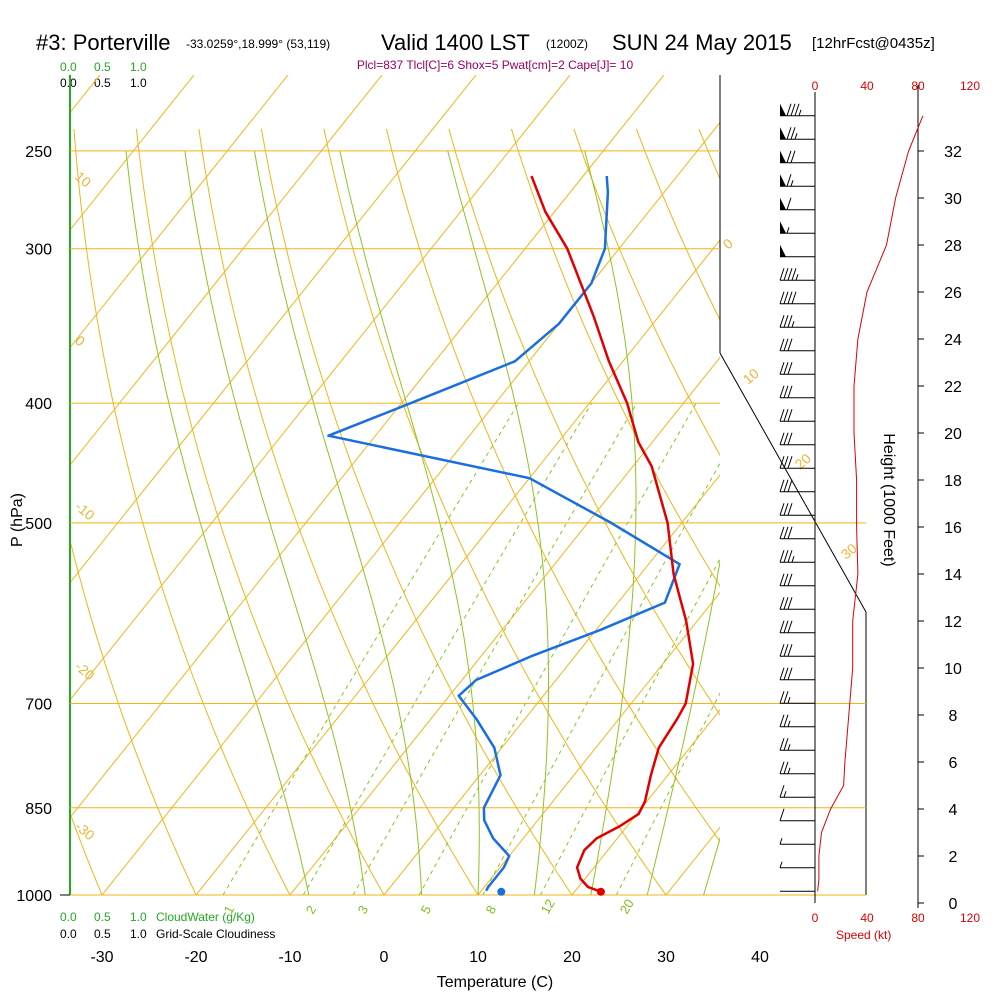 Image resolution: width=1000 pixels, height=1000 pixels. I want to click on height-tick-label: 26, so click(953, 293).